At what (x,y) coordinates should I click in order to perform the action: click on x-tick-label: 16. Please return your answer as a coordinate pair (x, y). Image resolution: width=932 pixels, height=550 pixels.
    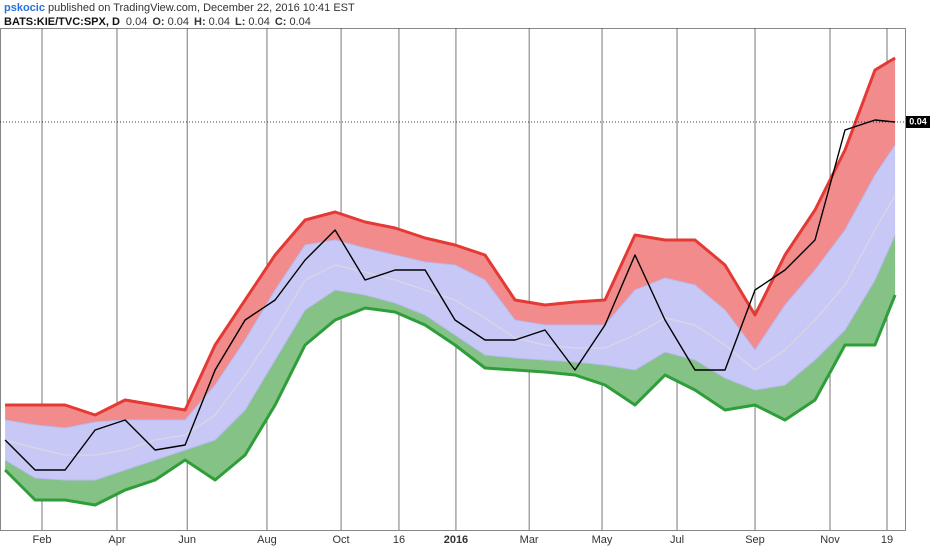
    Looking at the image, I should click on (399, 540).